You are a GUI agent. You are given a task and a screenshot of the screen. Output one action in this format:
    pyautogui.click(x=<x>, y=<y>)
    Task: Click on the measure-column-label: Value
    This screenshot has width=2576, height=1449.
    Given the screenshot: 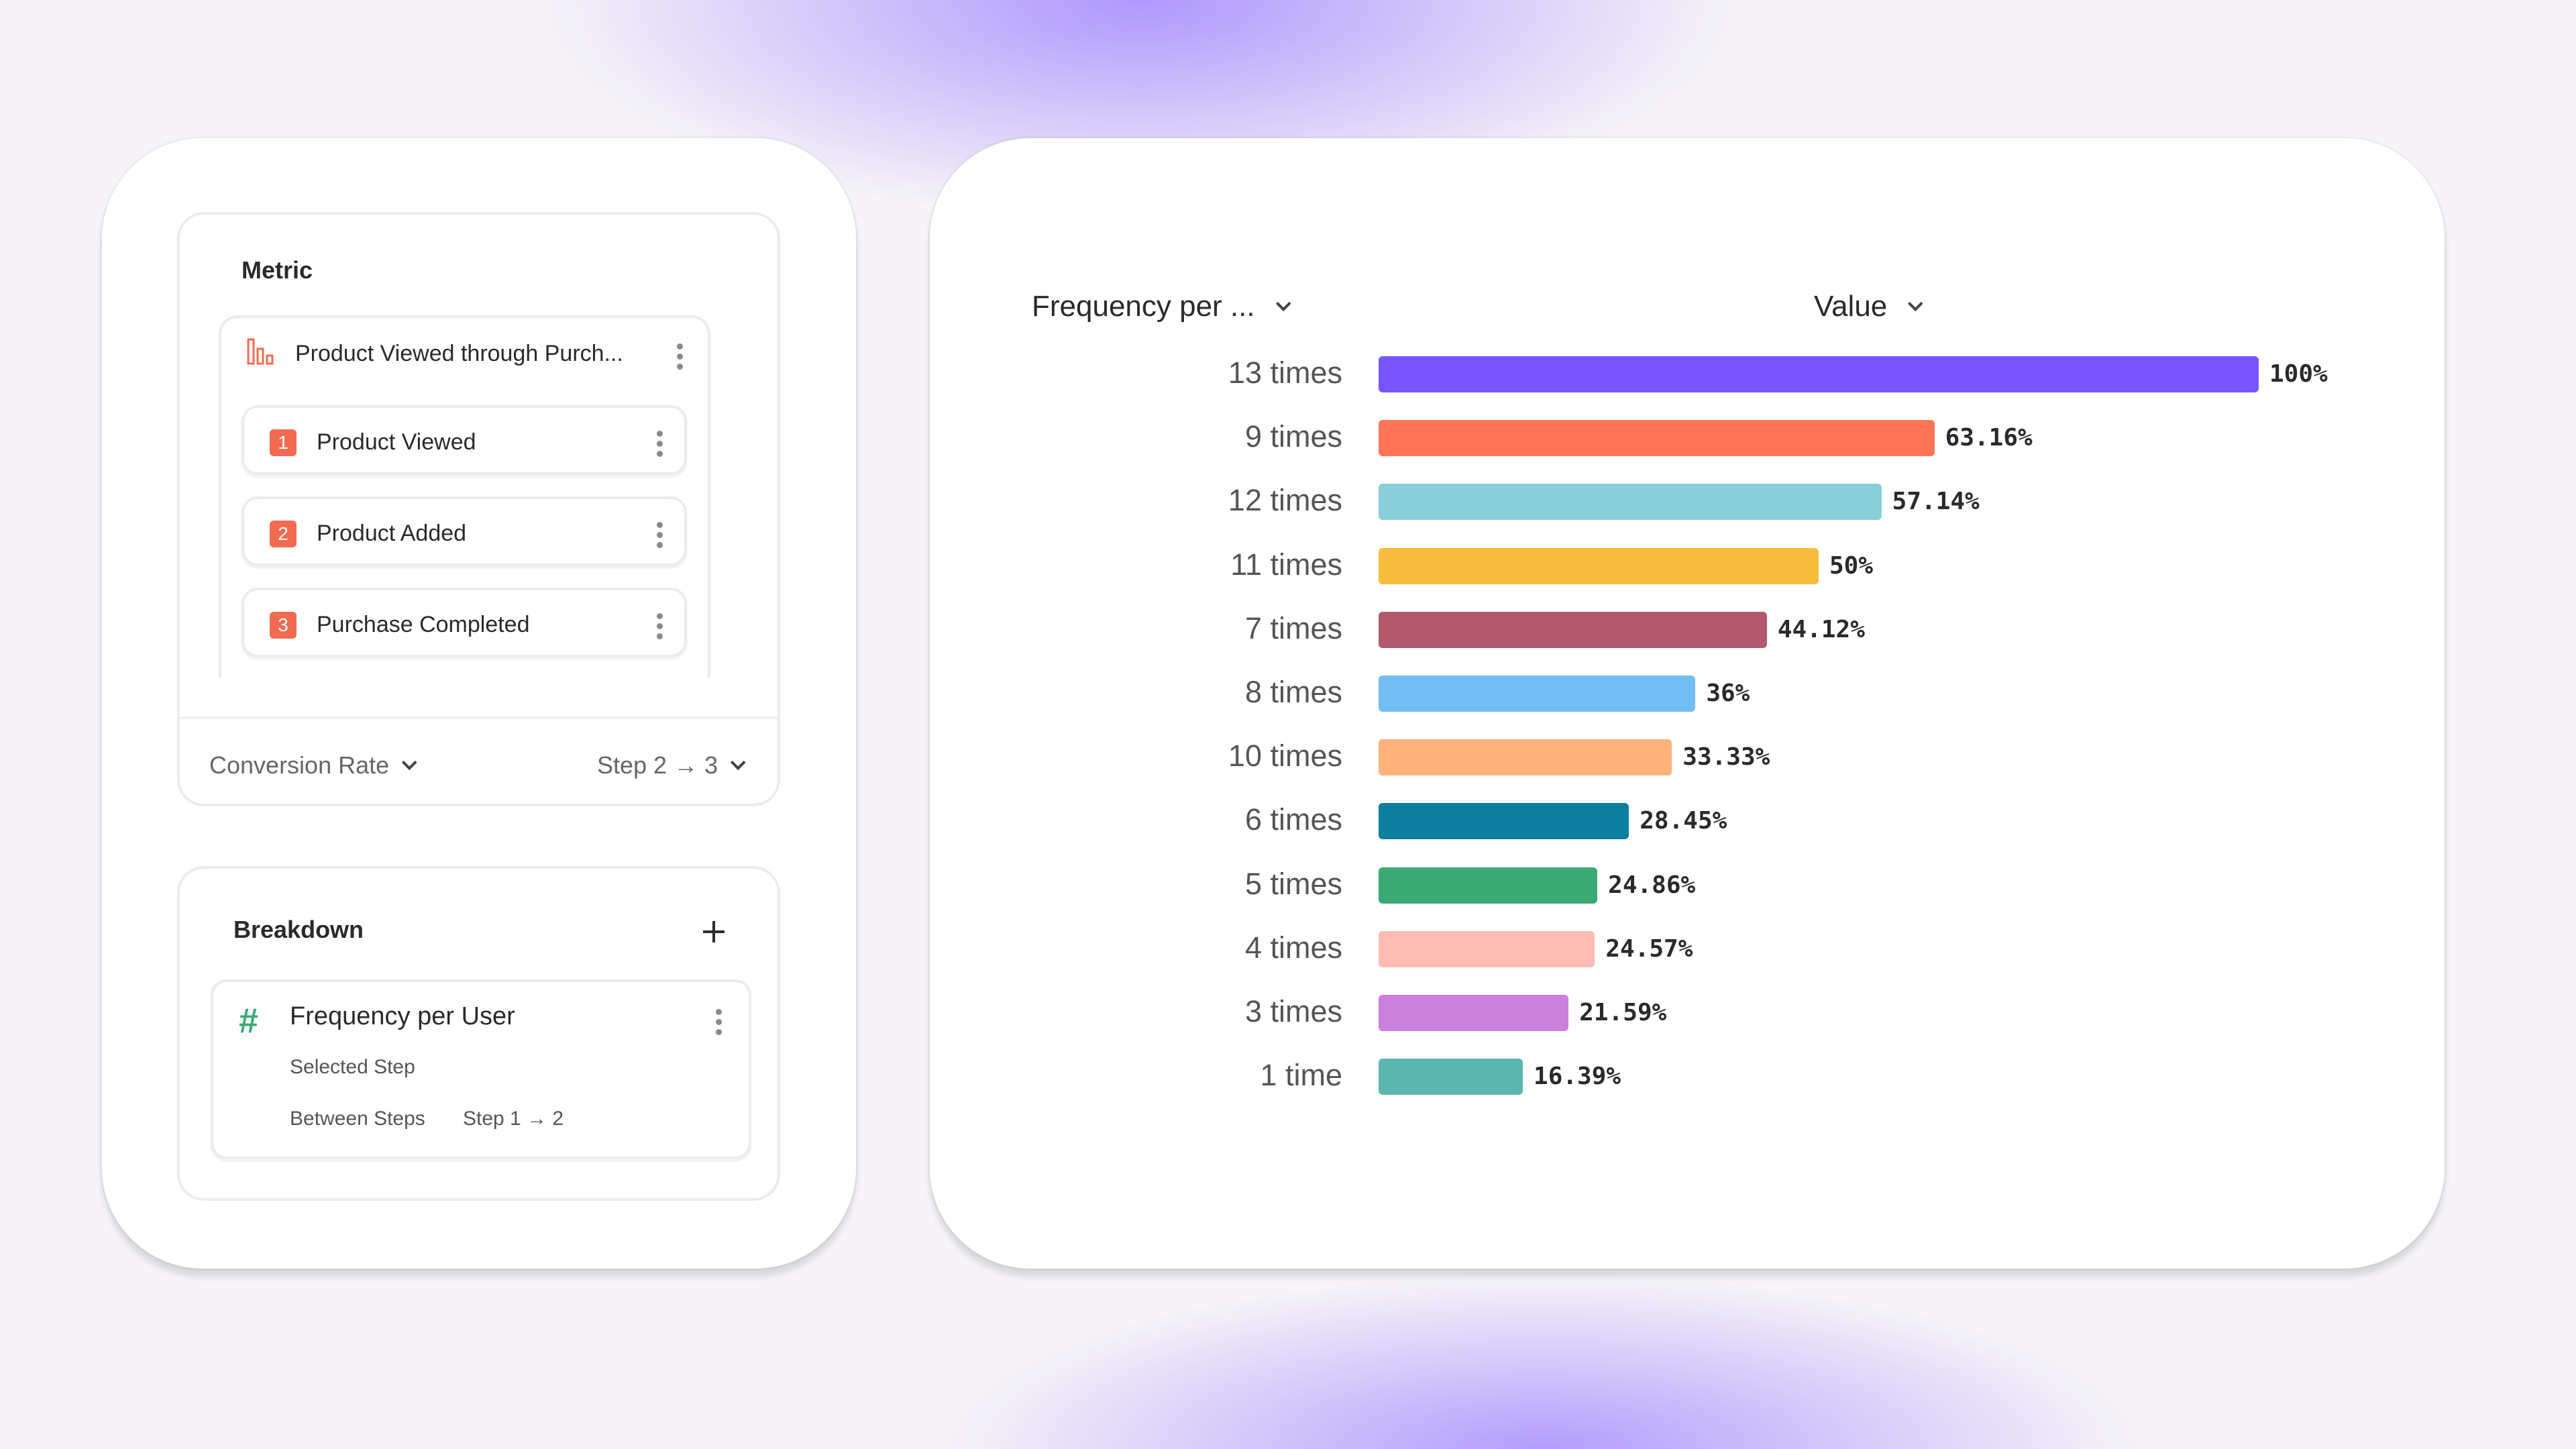 What is the action you would take?
    pyautogui.click(x=1851, y=306)
    